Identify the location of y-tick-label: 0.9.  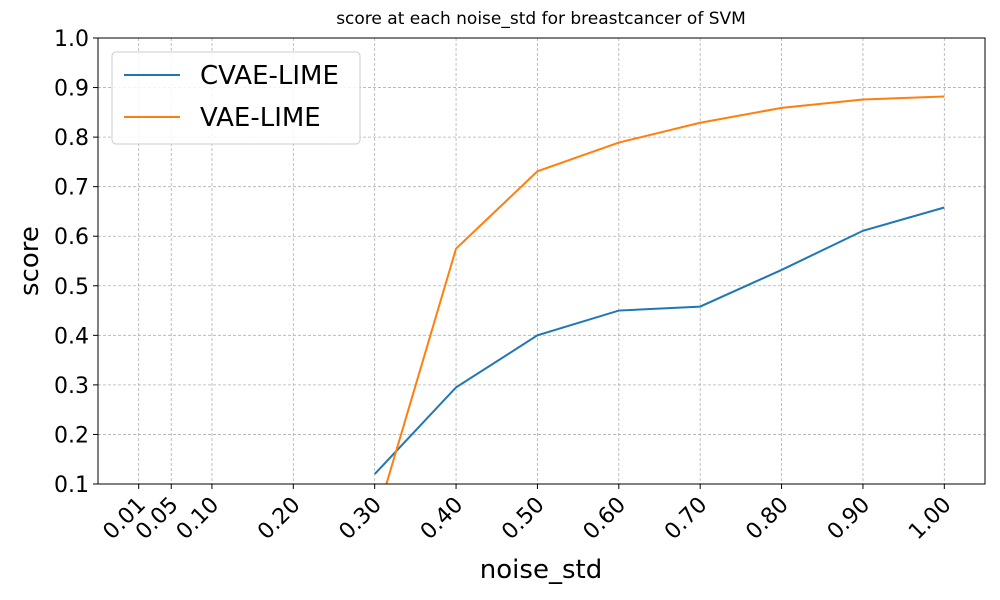
(71, 89).